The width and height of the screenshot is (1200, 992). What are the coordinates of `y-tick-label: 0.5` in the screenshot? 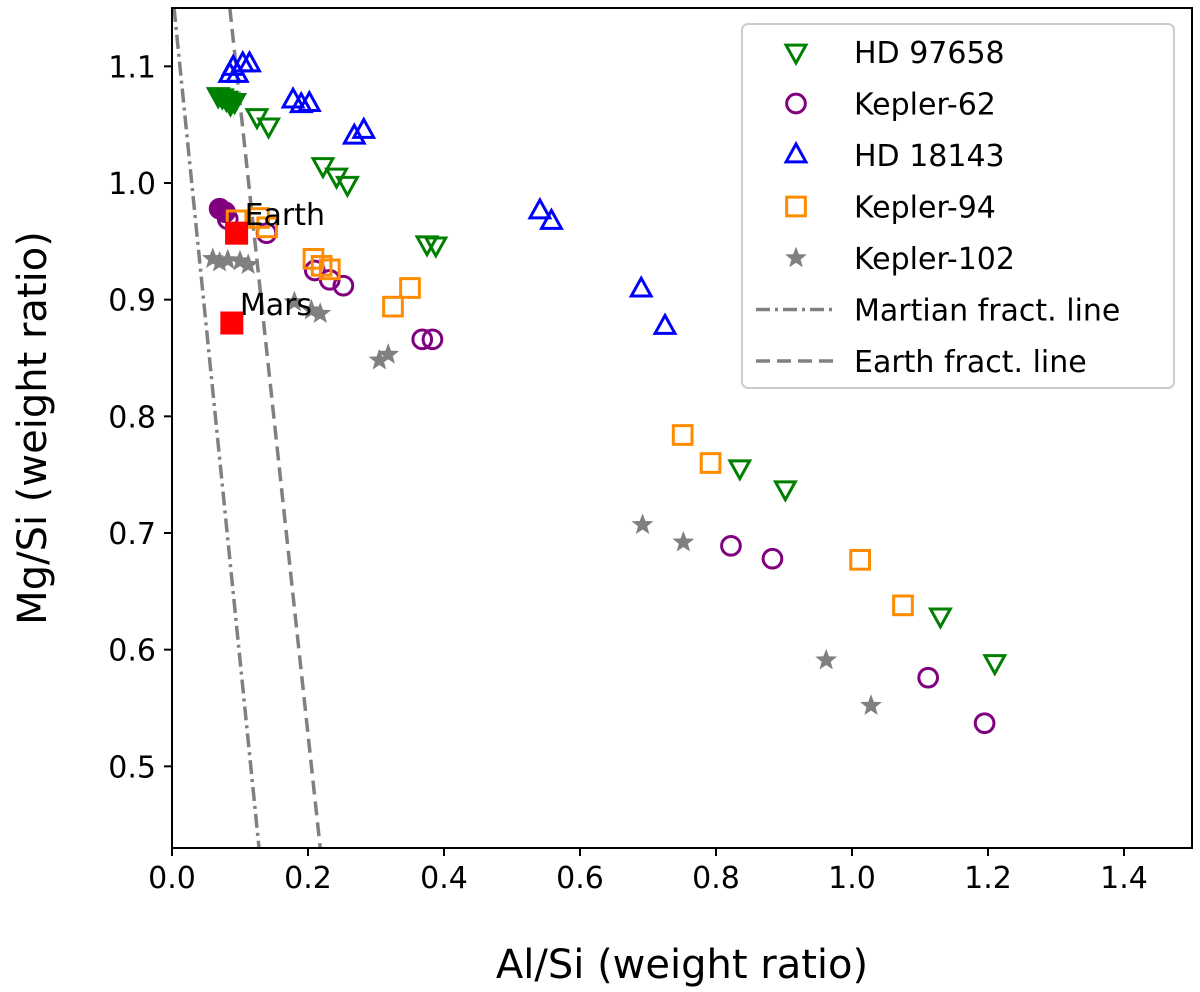 It's located at (132, 767).